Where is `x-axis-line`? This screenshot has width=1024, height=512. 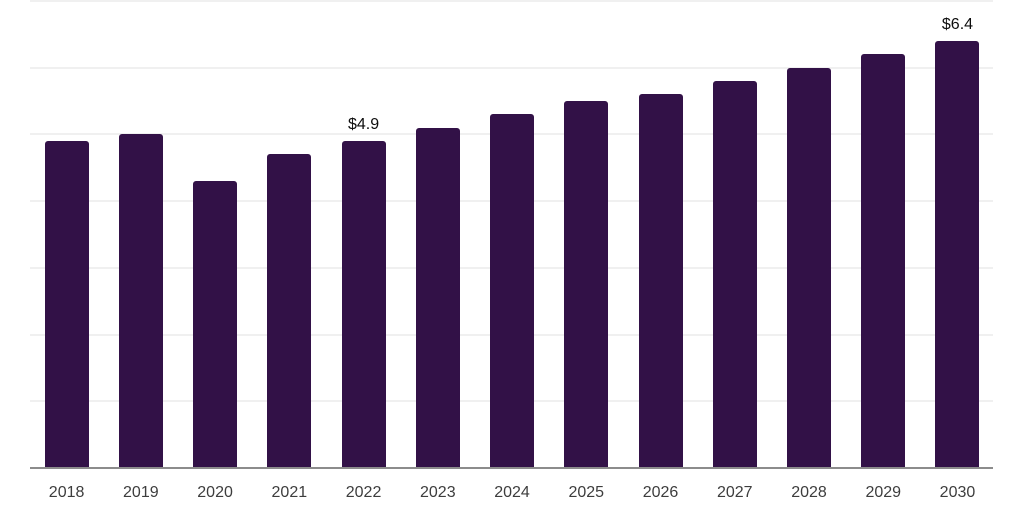 x-axis-line is located at coordinates (511, 468).